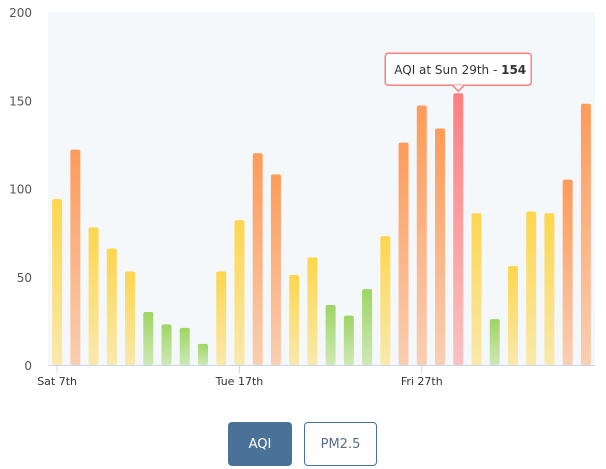  I want to click on x-tick-label: Tue 17th, so click(239, 381).